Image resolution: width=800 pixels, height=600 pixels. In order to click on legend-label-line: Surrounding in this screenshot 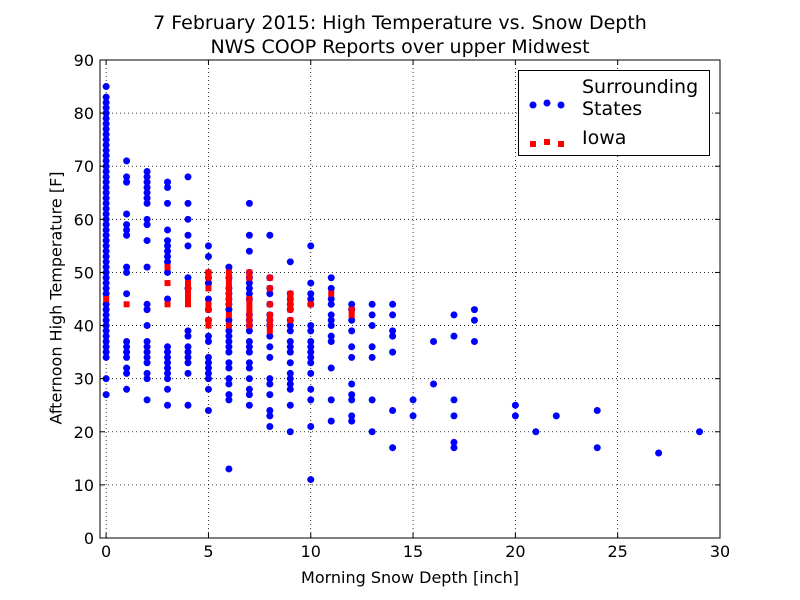, I will do `click(640, 87)`.